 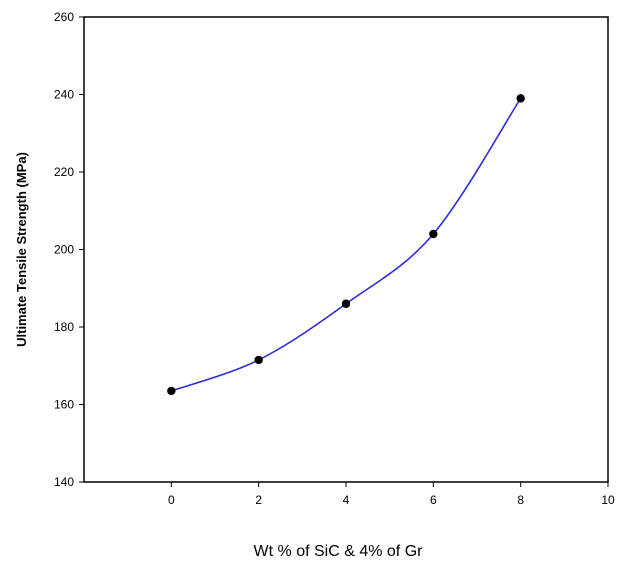 I want to click on y-tick-label: 260, so click(x=64, y=17).